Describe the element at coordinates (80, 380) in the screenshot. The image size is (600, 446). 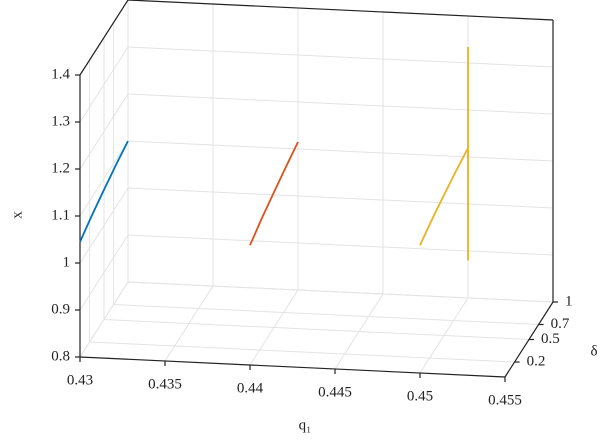
I see `x-tick-label: 0.43` at that location.